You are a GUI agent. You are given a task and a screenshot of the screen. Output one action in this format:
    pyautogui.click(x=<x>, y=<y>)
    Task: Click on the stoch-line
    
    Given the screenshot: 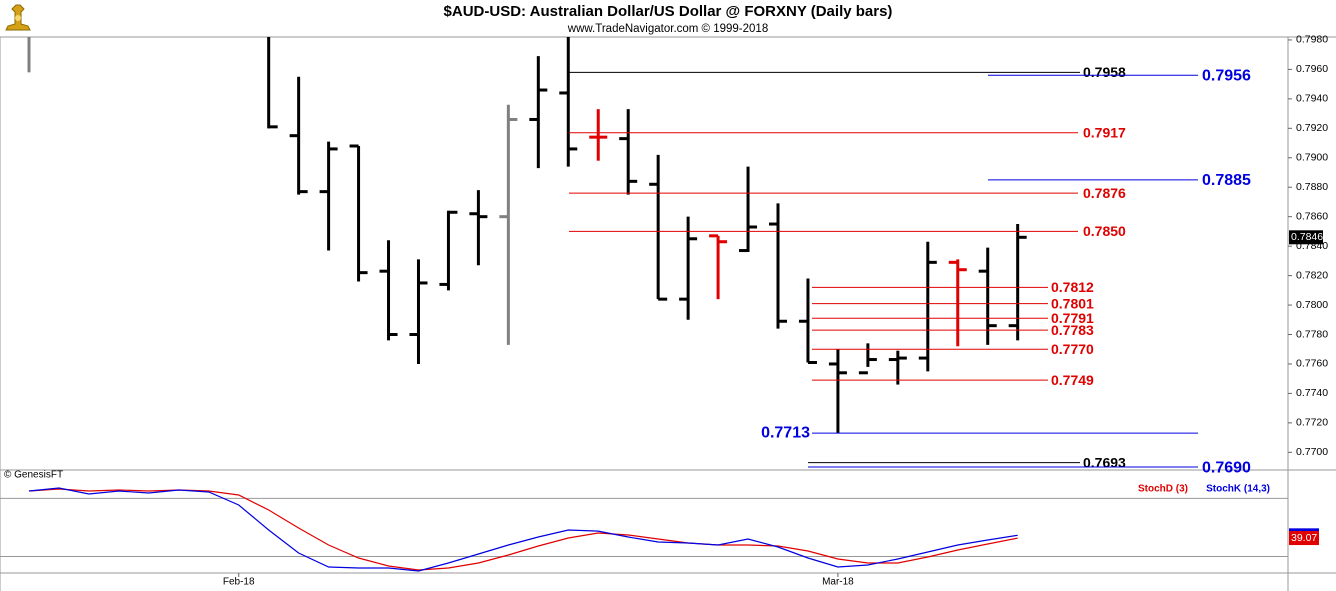 What is the action you would take?
    pyautogui.click(x=523, y=529)
    